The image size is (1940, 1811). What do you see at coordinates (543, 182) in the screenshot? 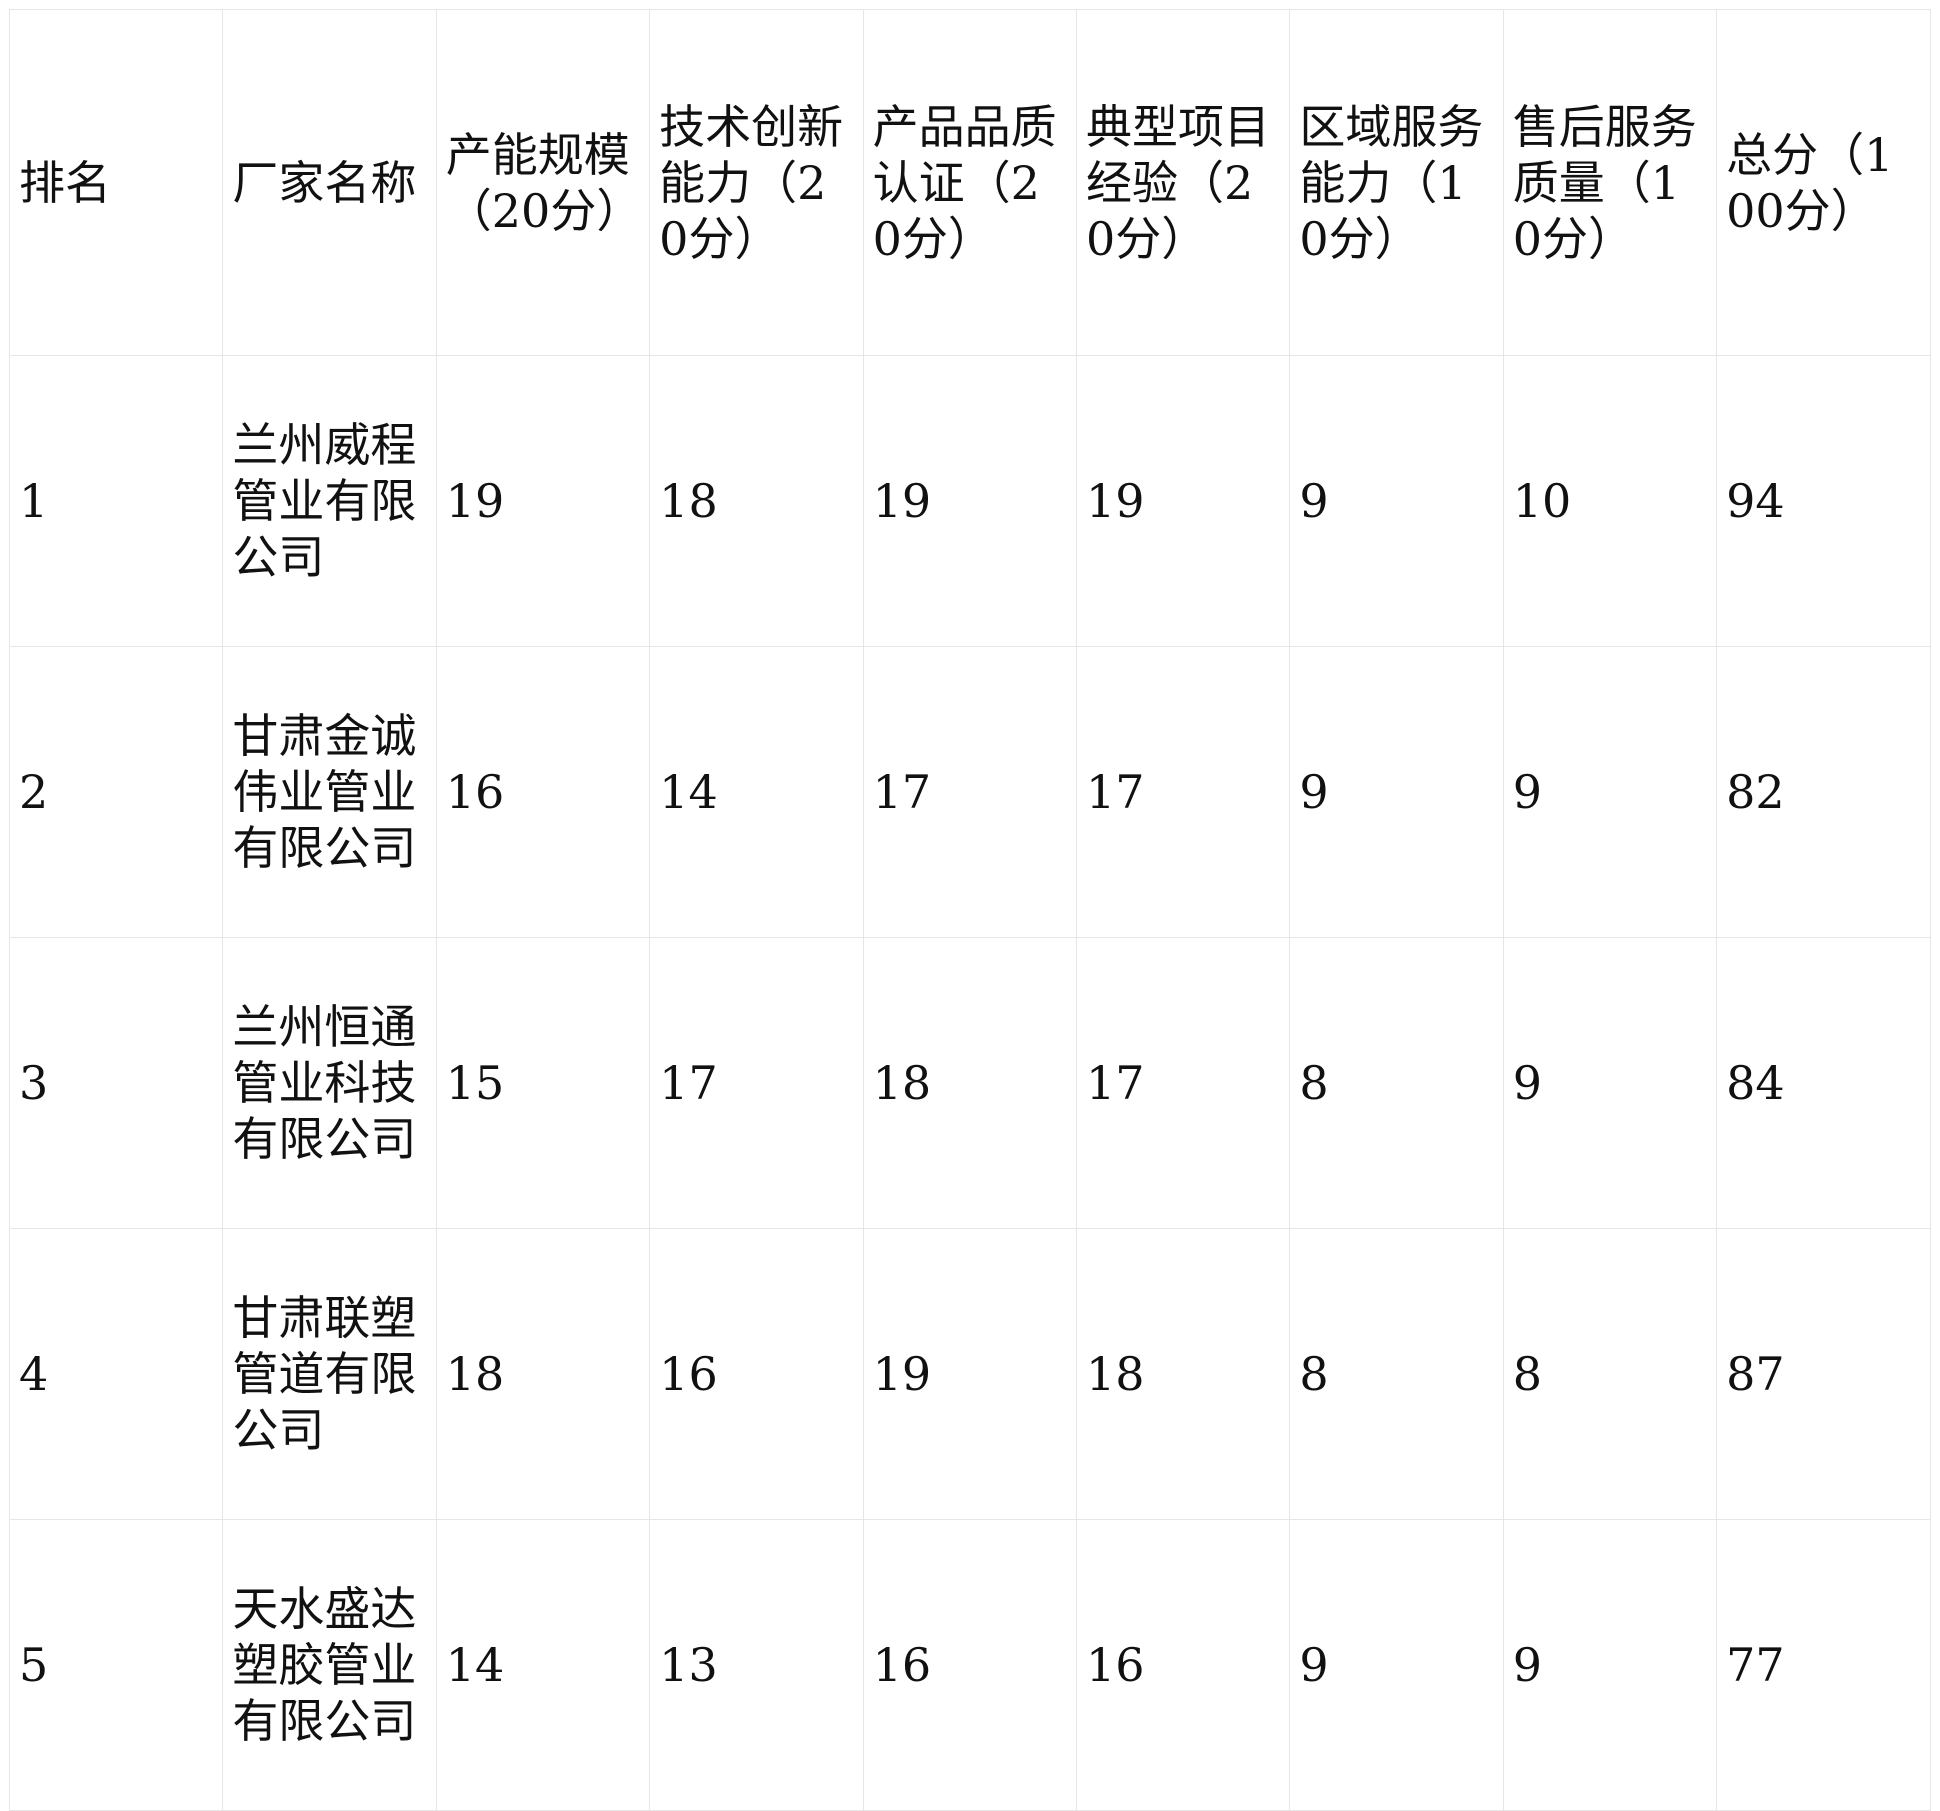
I see `header-cell: 产能规模（20分）` at bounding box center [543, 182].